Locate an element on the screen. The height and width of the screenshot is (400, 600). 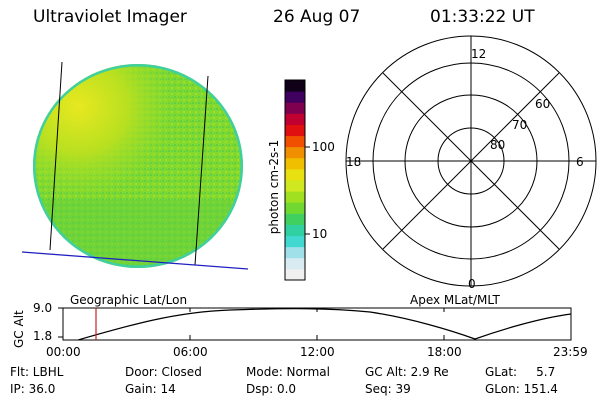
time-label: 01:33:22 UT is located at coordinates (482, 17).